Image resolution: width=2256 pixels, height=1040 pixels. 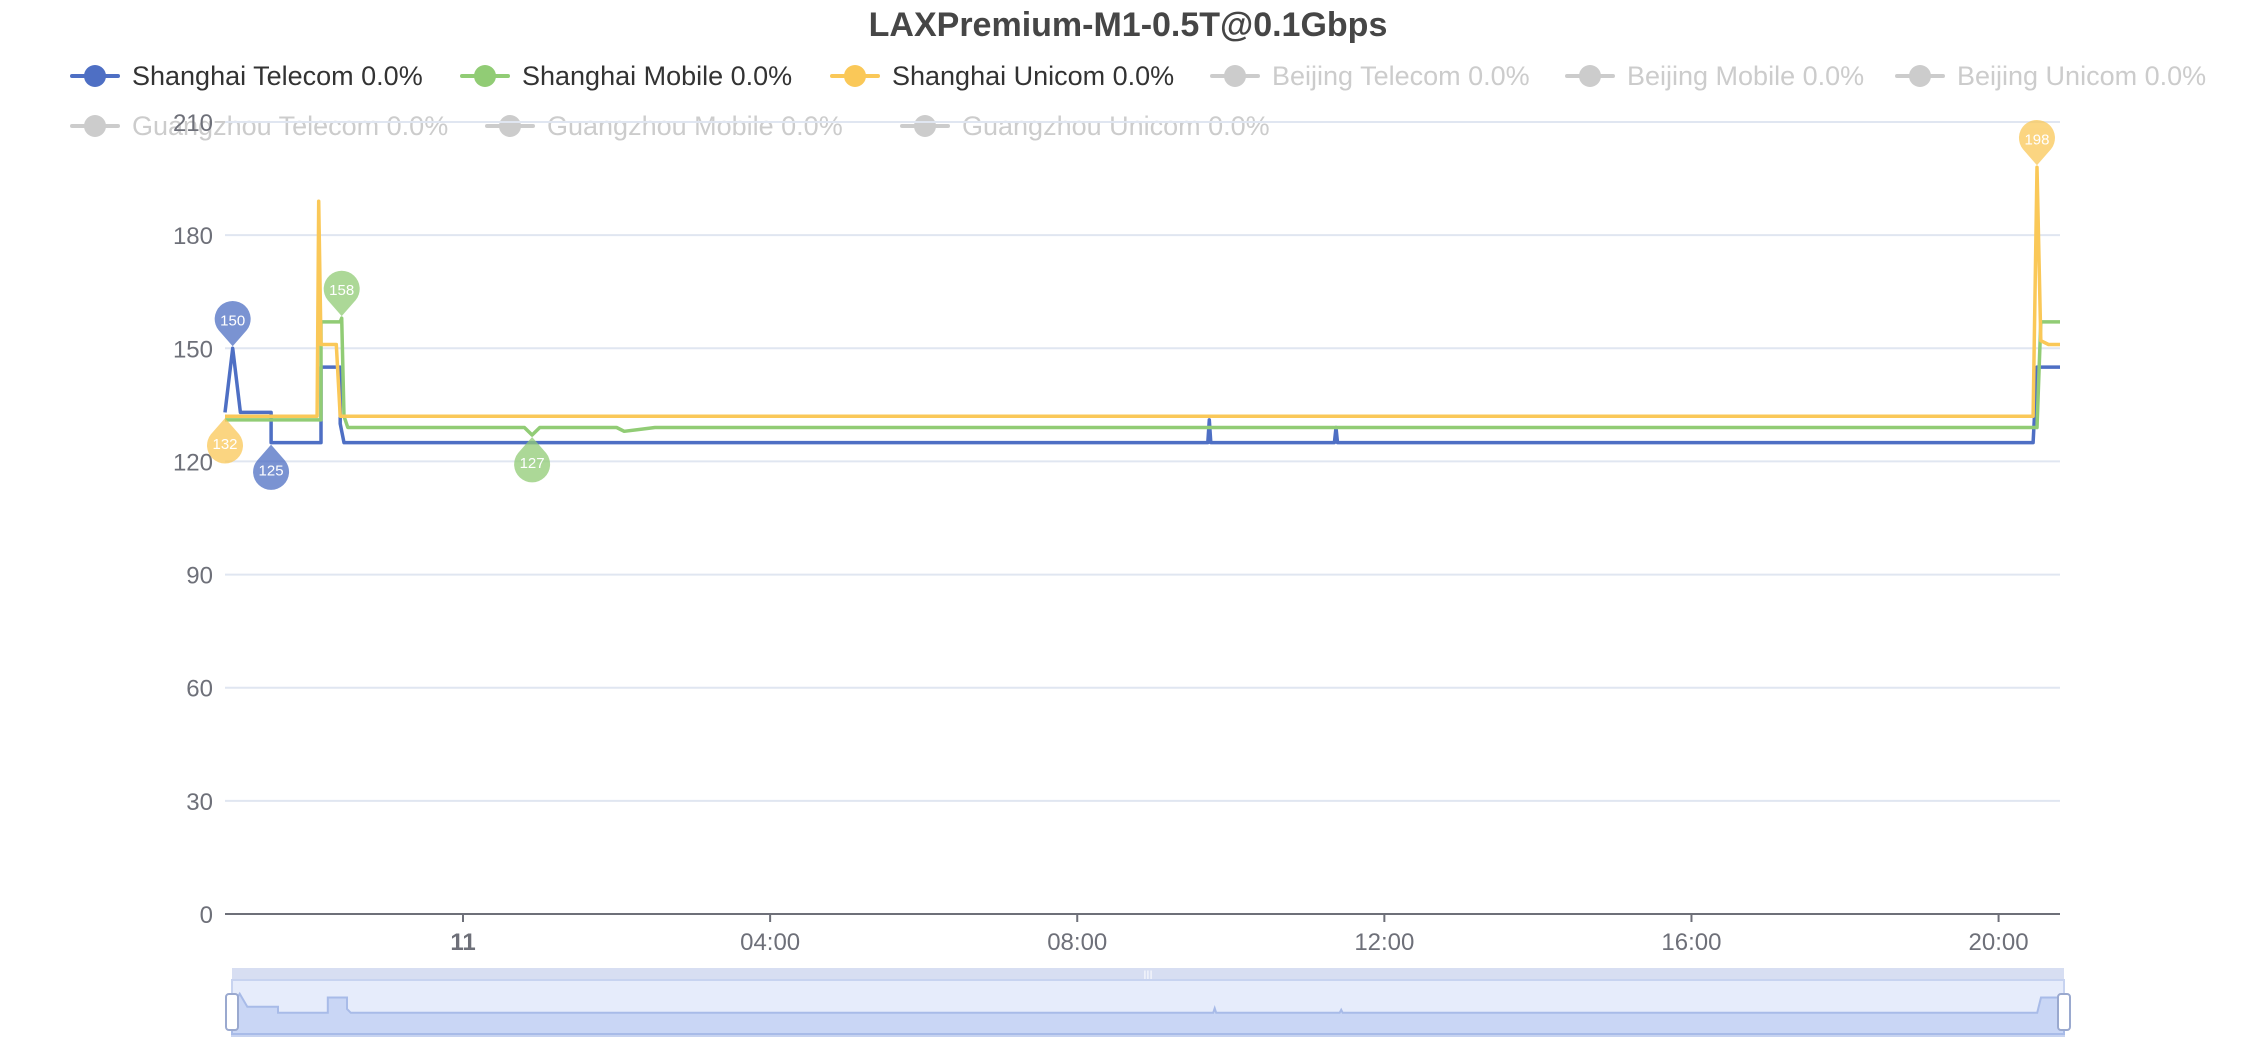 What do you see at coordinates (462, 942) in the screenshot?
I see `x-tick-label: 11` at bounding box center [462, 942].